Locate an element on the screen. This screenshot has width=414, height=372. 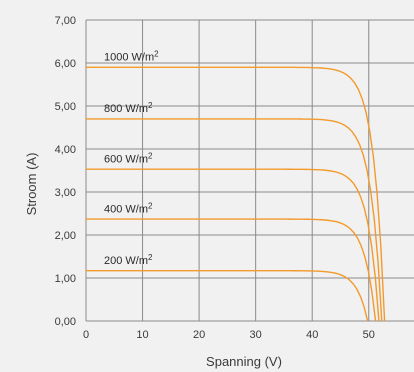
series-label: 400 W/m2 is located at coordinates (128, 208).